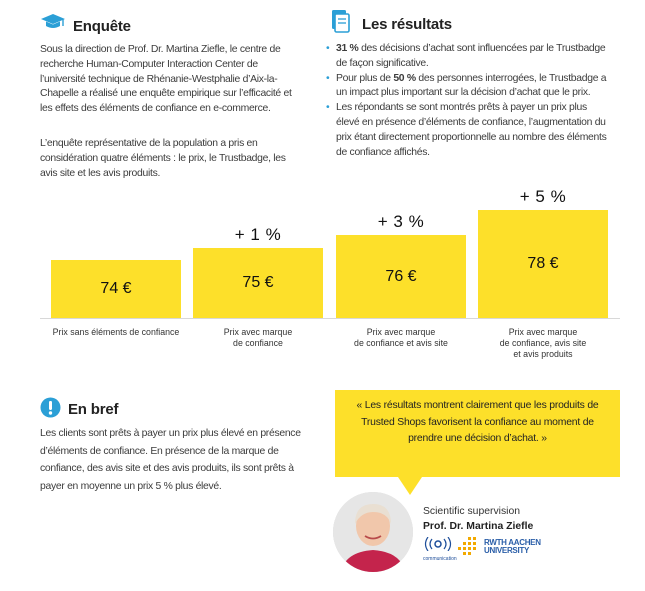 This screenshot has width=645, height=591. Describe the element at coordinates (407, 24) in the screenshot. I see `resultats-title: Les résultats` at that location.